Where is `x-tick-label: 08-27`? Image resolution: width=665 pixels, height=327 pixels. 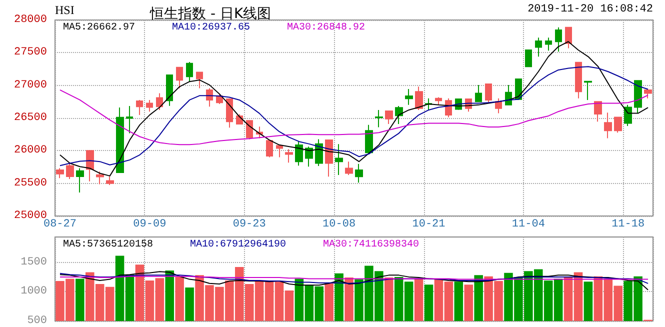
x-tick-label: 08-27 is located at coordinates (59, 224).